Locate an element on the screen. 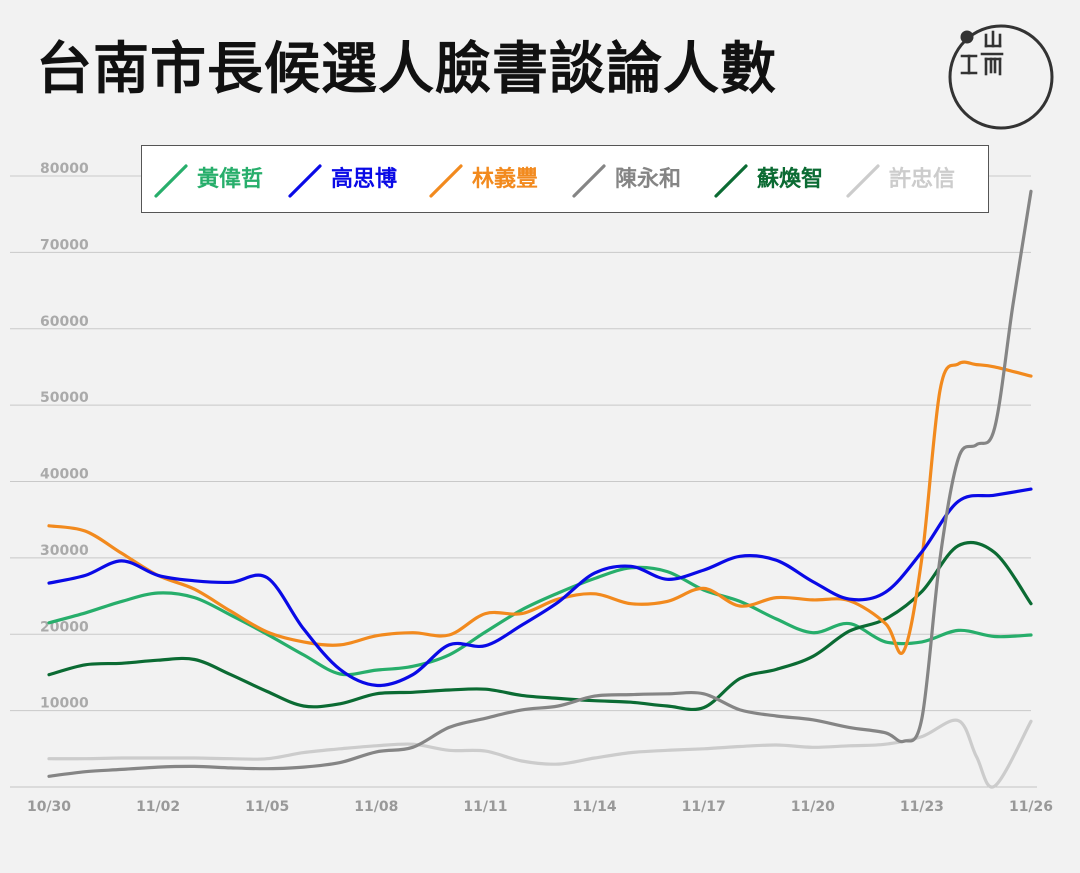 This screenshot has height=873, width=1080. legend-label: 黃偉哲 is located at coordinates (230, 179).